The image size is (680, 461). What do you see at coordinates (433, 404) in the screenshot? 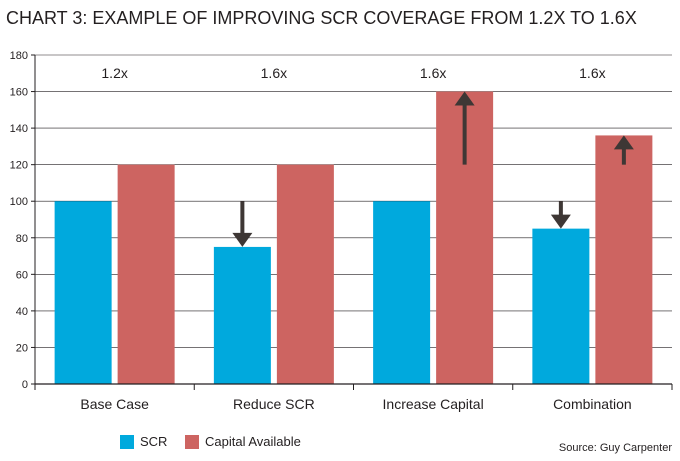
I see `x-tick-label: Increase Capital` at bounding box center [433, 404].